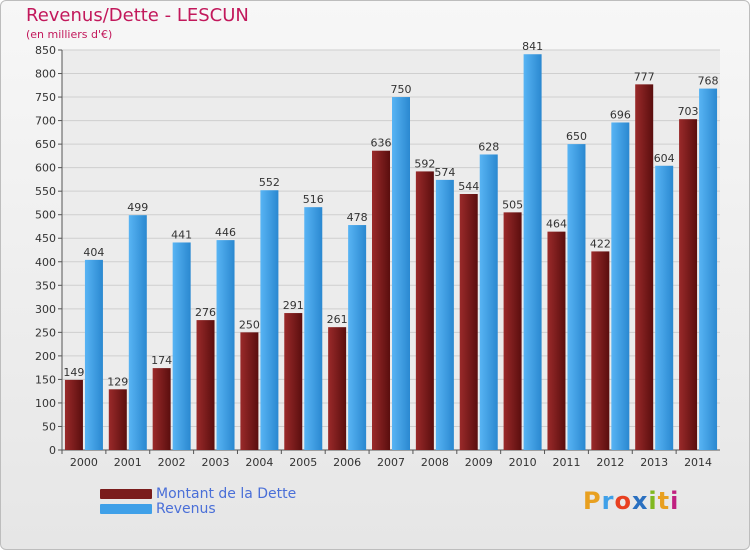 Image resolution: width=750 pixels, height=550 pixels. I want to click on data-label-dette: 505, so click(512, 204).